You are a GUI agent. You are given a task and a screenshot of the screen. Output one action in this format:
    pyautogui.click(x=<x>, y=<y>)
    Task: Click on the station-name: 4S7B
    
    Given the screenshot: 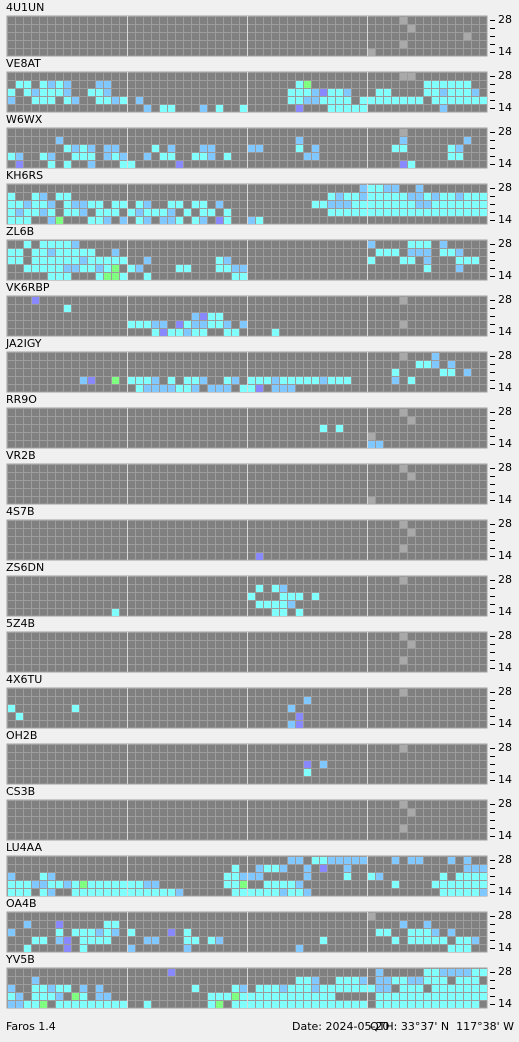 What is the action you would take?
    pyautogui.click(x=20, y=511)
    